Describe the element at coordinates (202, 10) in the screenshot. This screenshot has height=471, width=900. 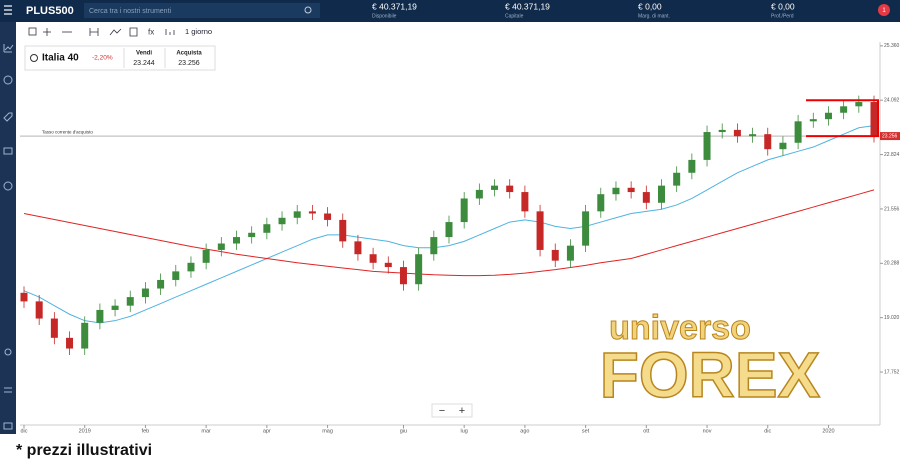
I see `search-box` at that location.